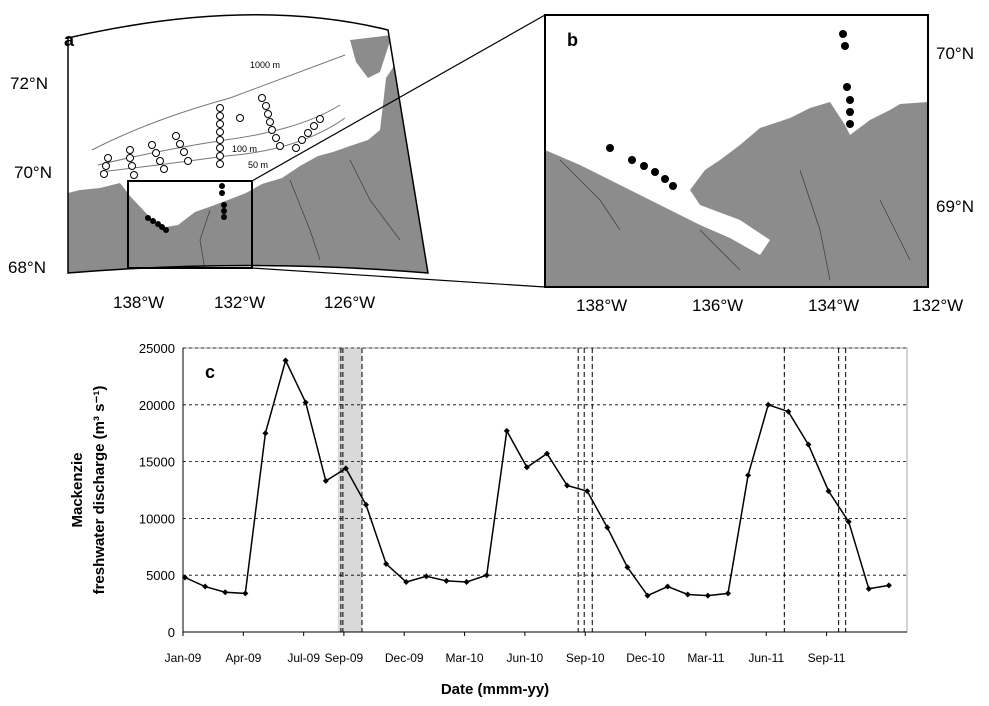 The width and height of the screenshot is (989, 706). What do you see at coordinates (938, 305) in the screenshot?
I see `panel-b-lon-132: 132°W` at bounding box center [938, 305].